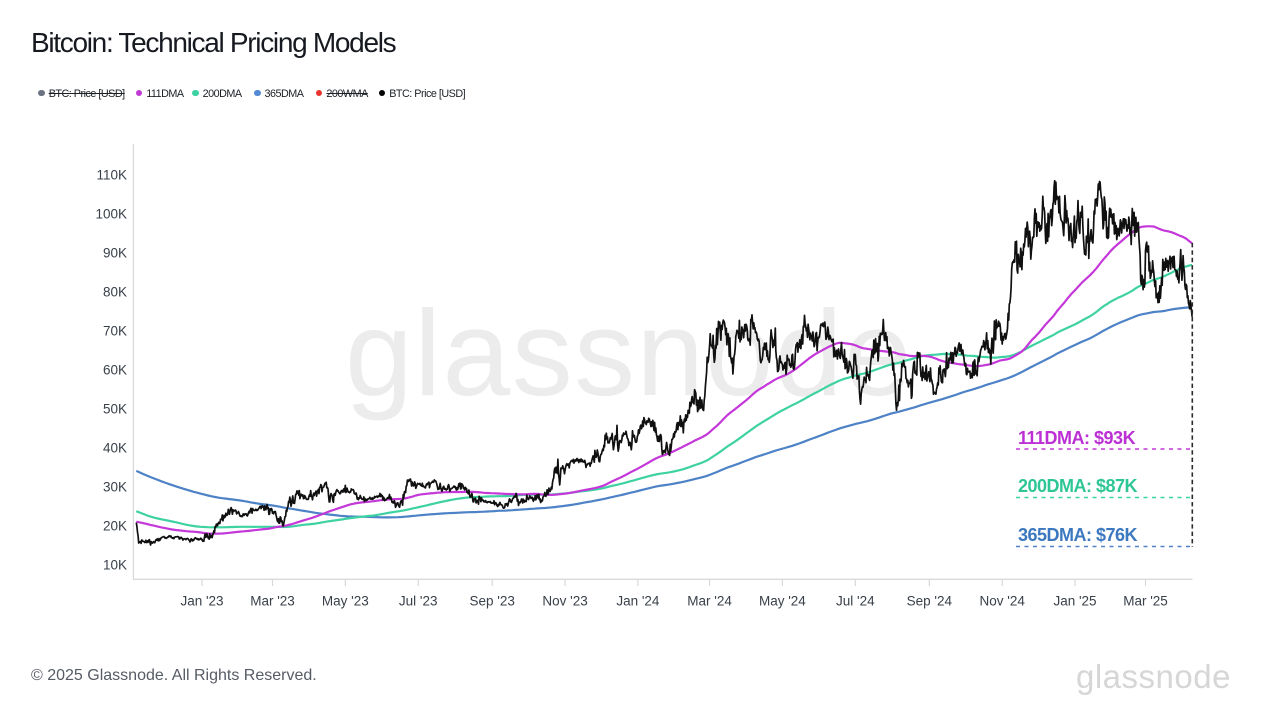  Describe the element at coordinates (782, 601) in the screenshot. I see `svg-text: May '24` at that location.